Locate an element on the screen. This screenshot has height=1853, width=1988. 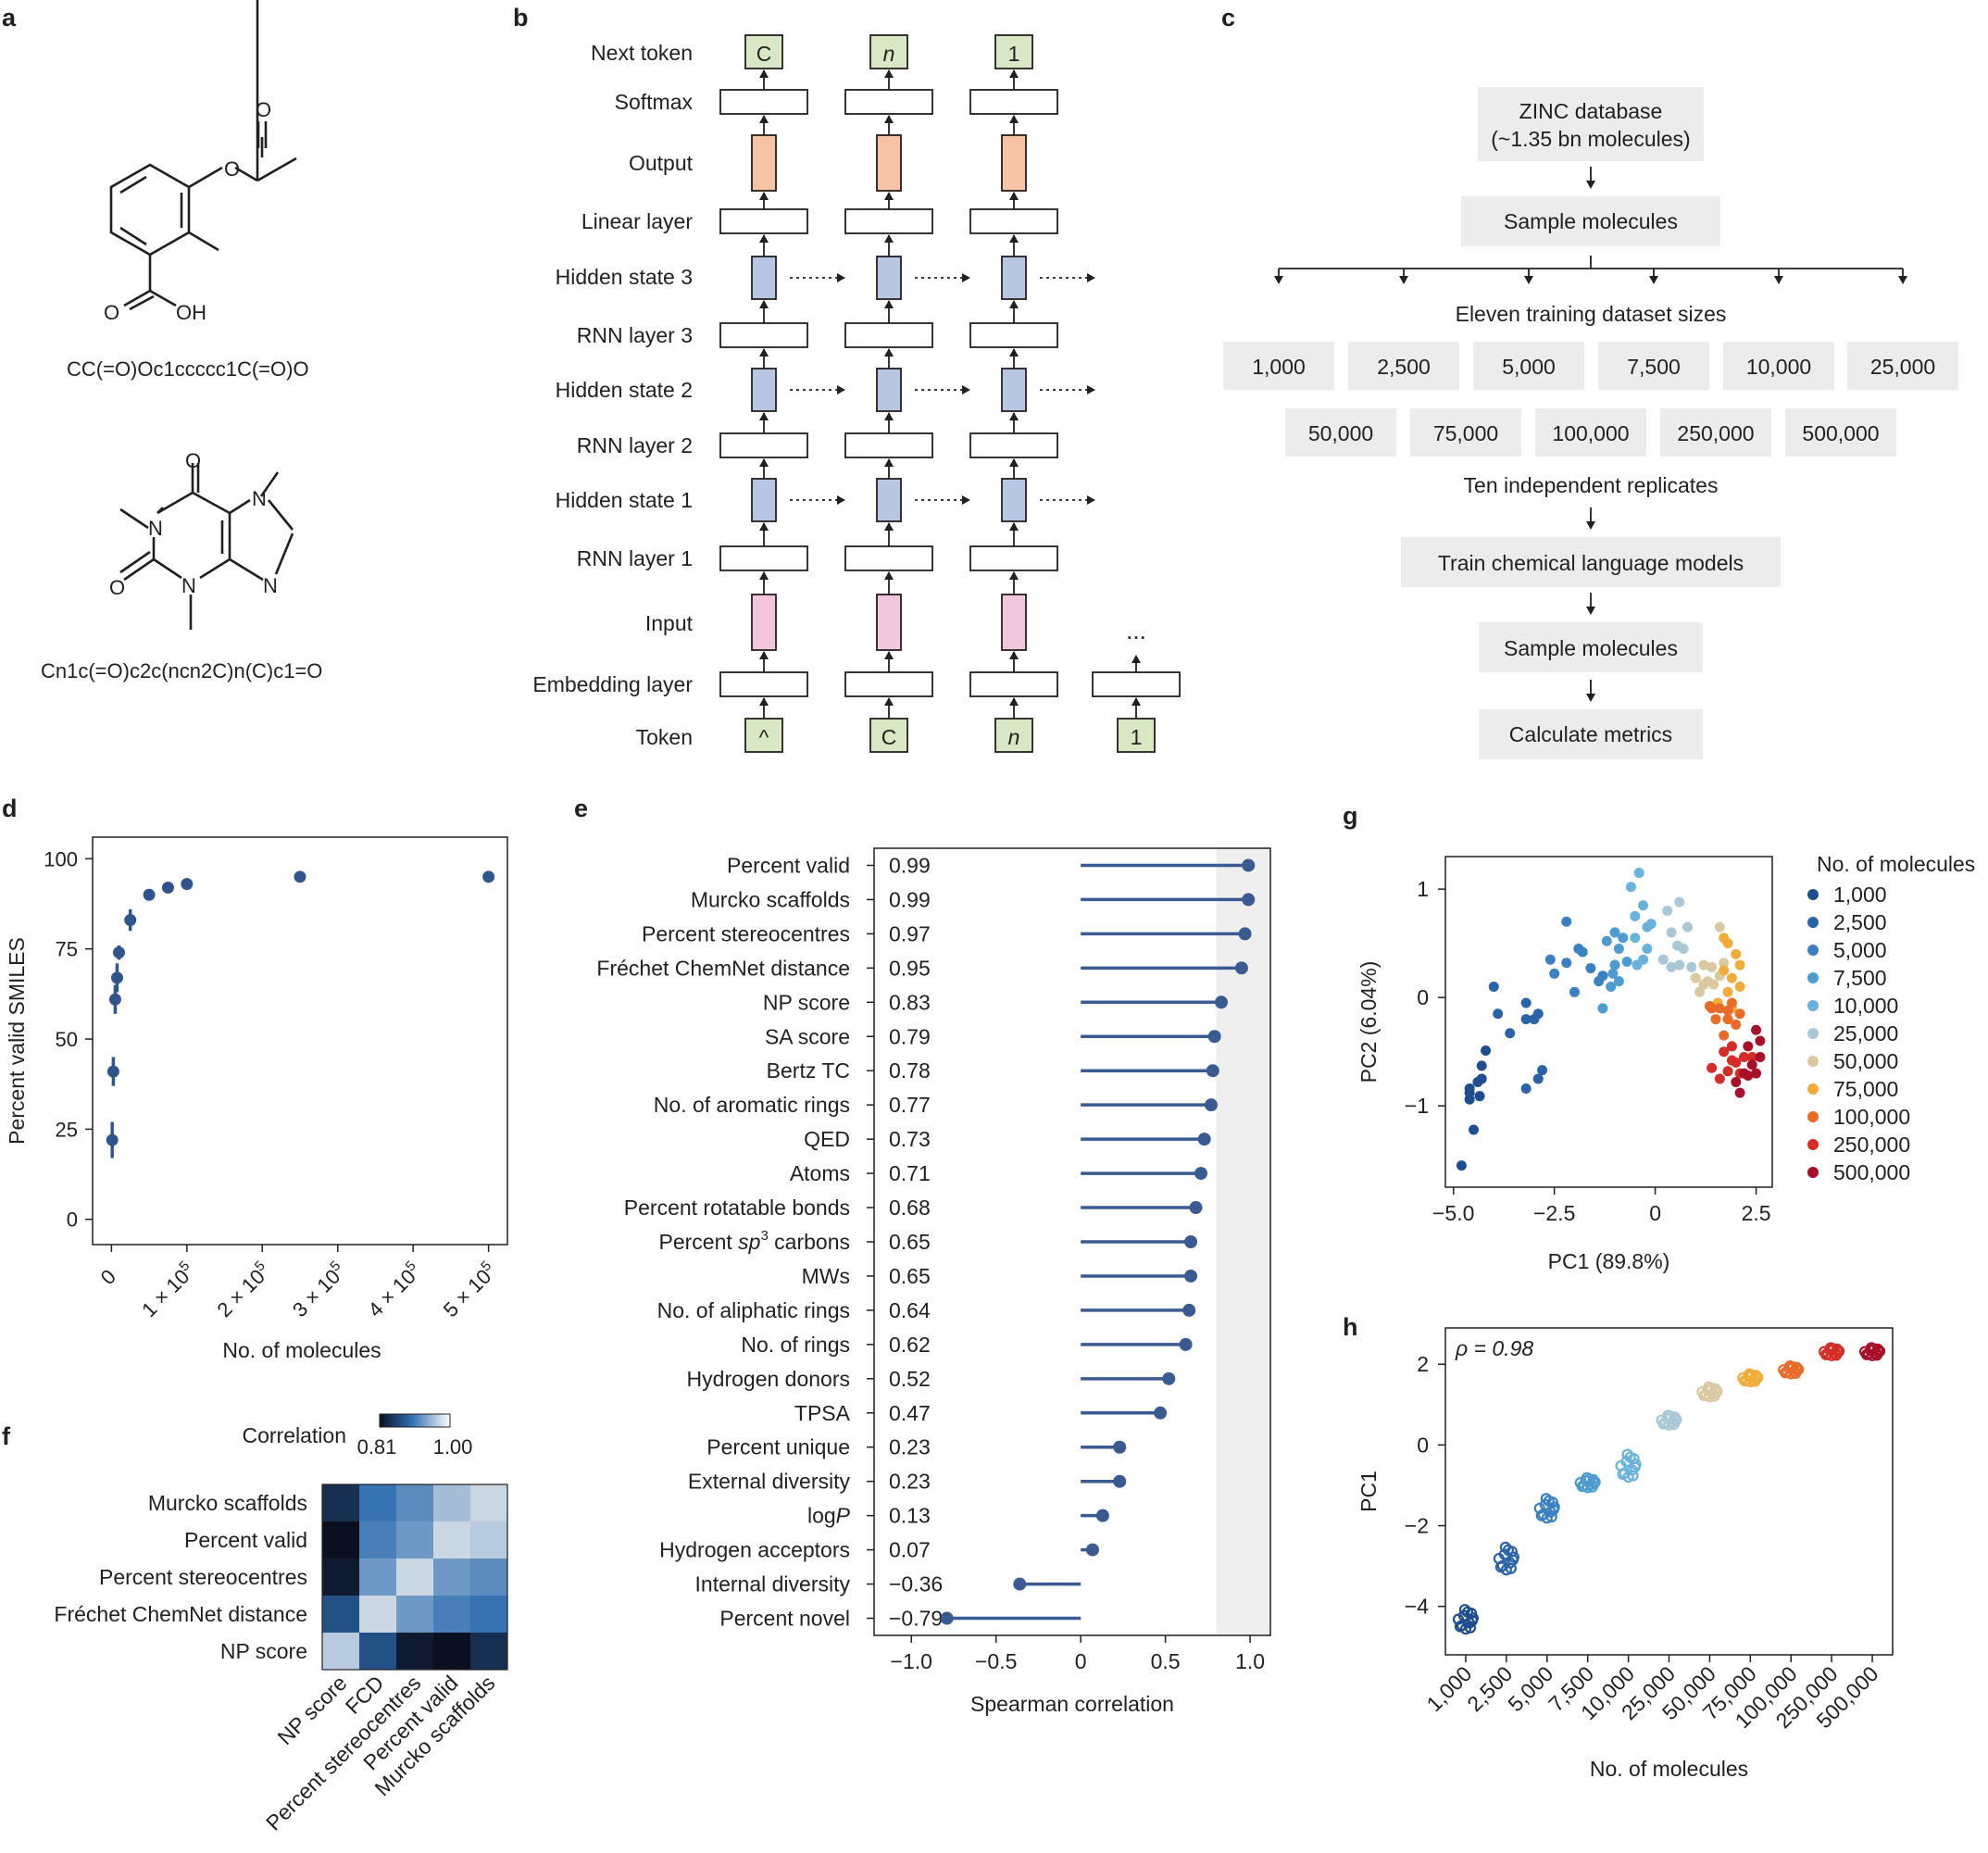
smiles-caffeine: Cn1c(=O)c2c(ncn2C)n(C)c1=O is located at coordinates (181, 670).